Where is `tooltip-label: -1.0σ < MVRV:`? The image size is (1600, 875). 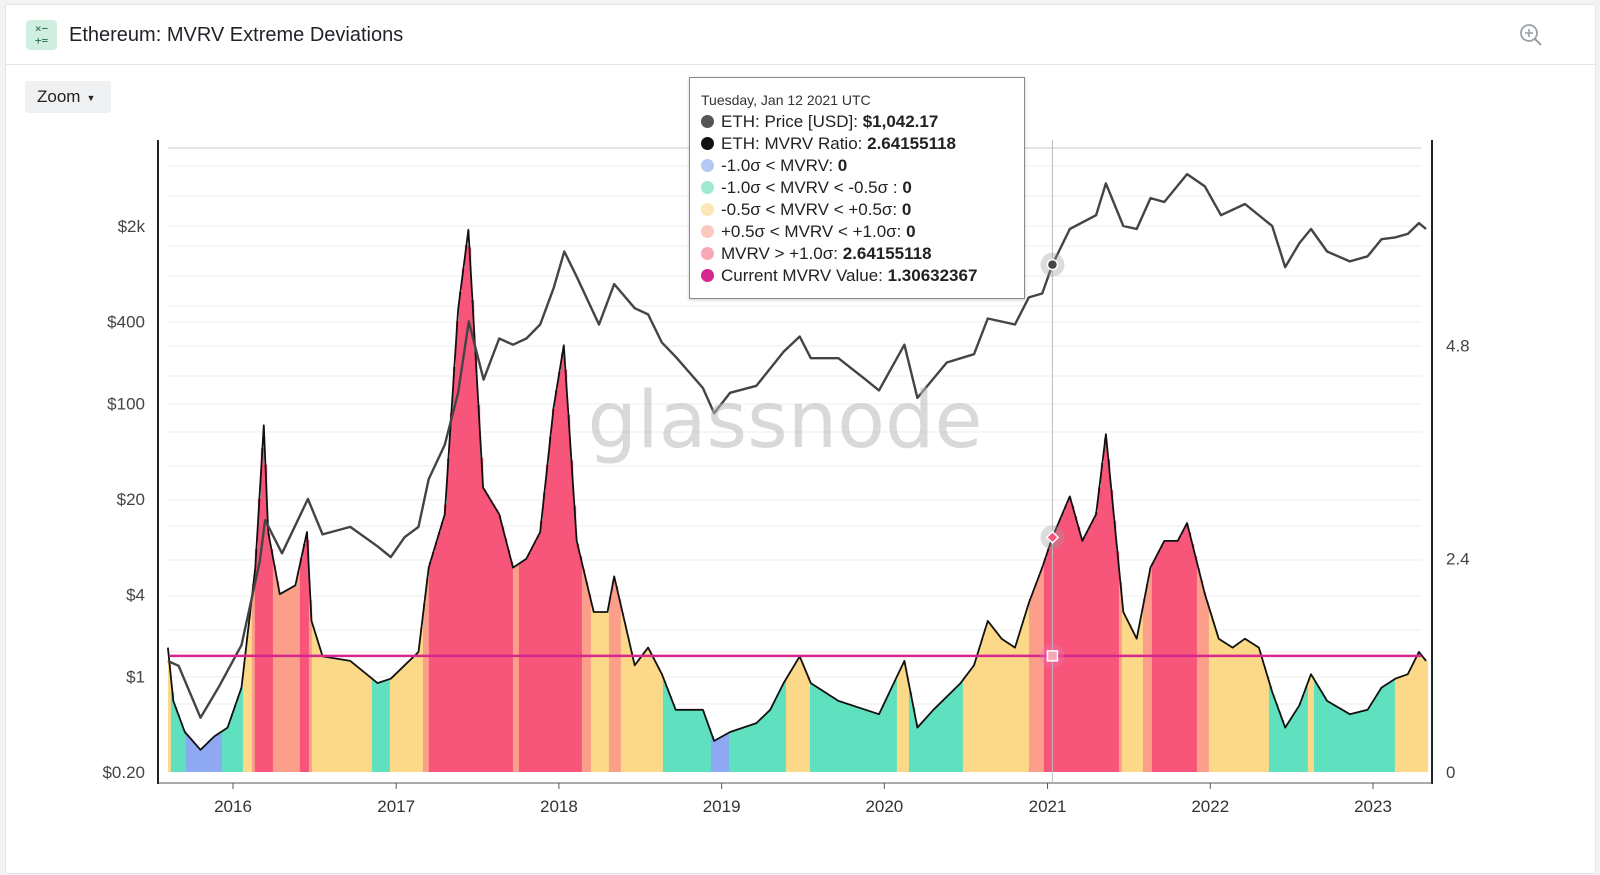 tooltip-label: -1.0σ < MVRV: is located at coordinates (779, 165).